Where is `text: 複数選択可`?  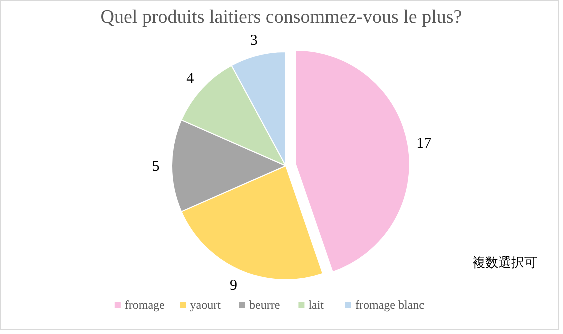 text: 複数選択可 is located at coordinates (505, 263).